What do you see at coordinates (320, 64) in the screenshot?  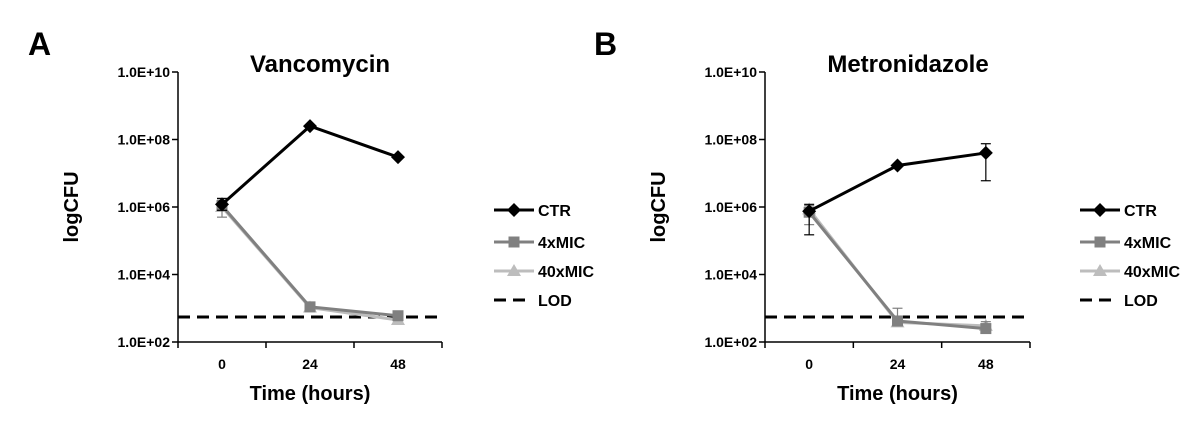 I see `chart-title: Vancomycin` at bounding box center [320, 64].